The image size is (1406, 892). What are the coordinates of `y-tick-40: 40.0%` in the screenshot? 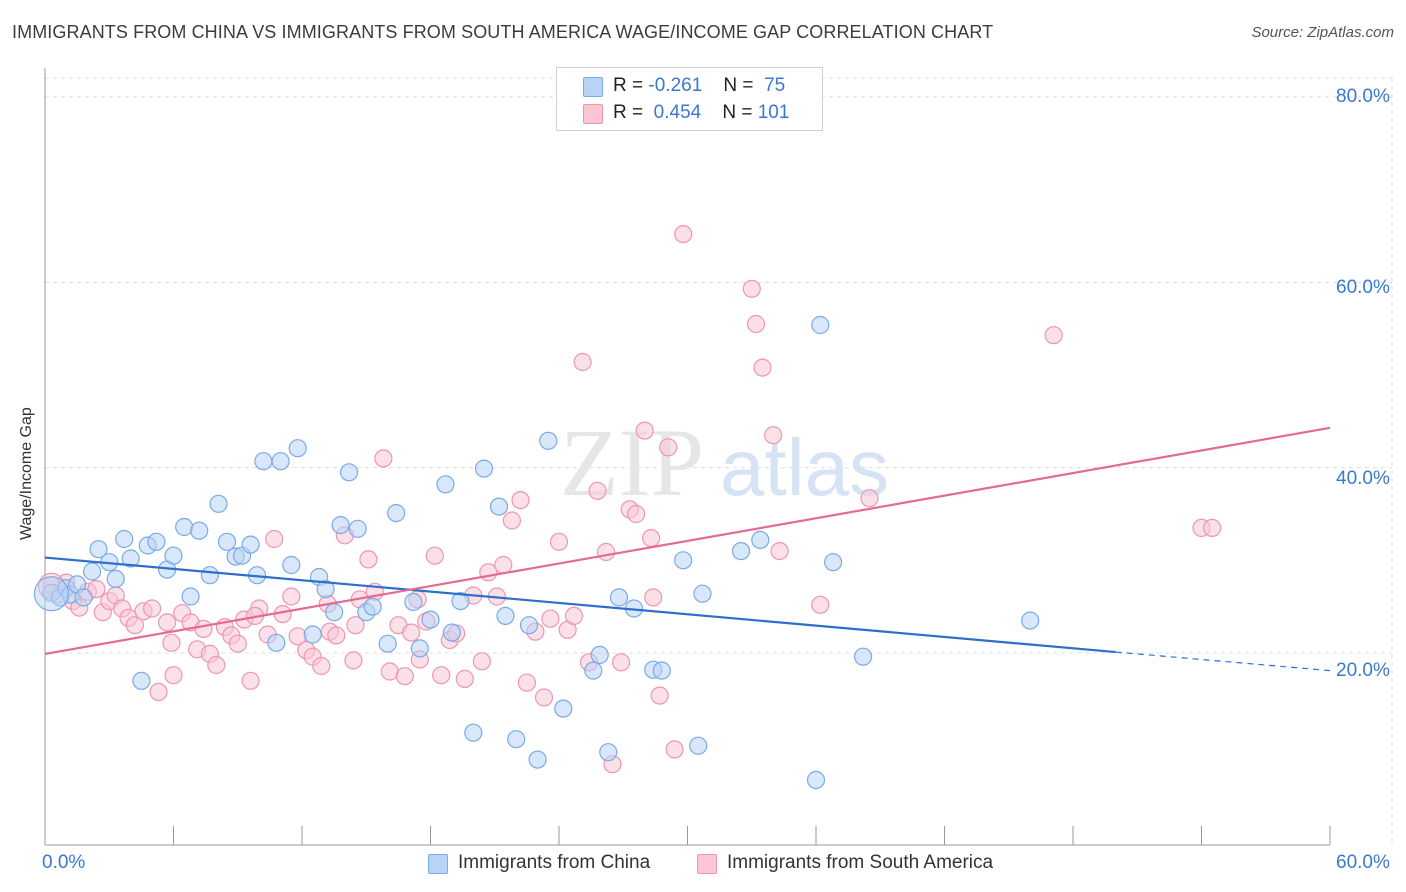 It's located at (1363, 478).